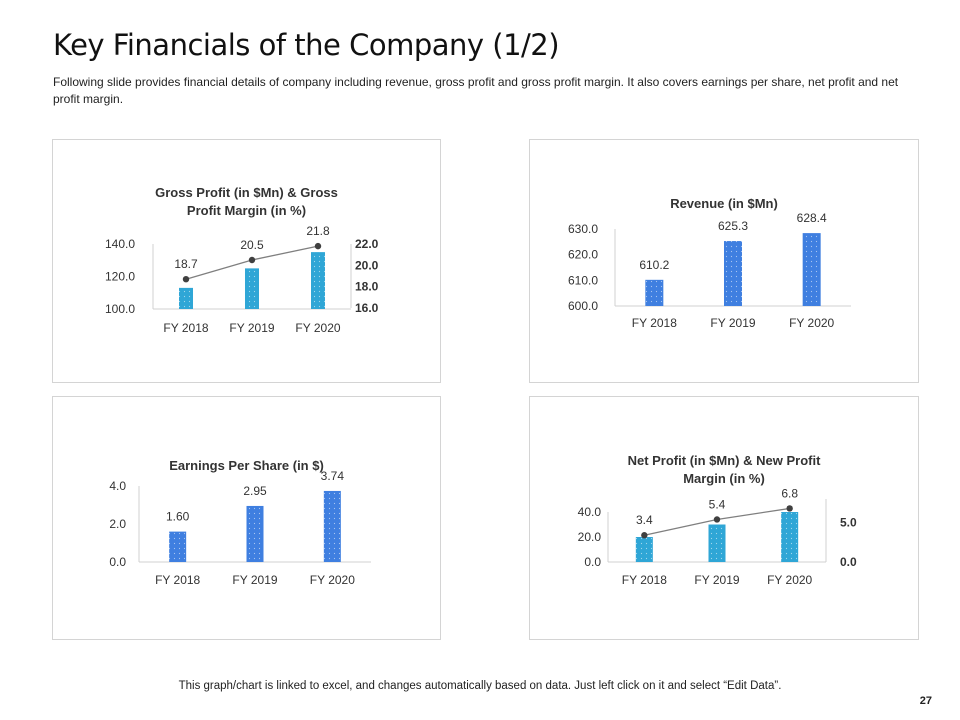 This screenshot has height=720, width=960. I want to click on chart-title-line: Margin (in %), so click(724, 478).